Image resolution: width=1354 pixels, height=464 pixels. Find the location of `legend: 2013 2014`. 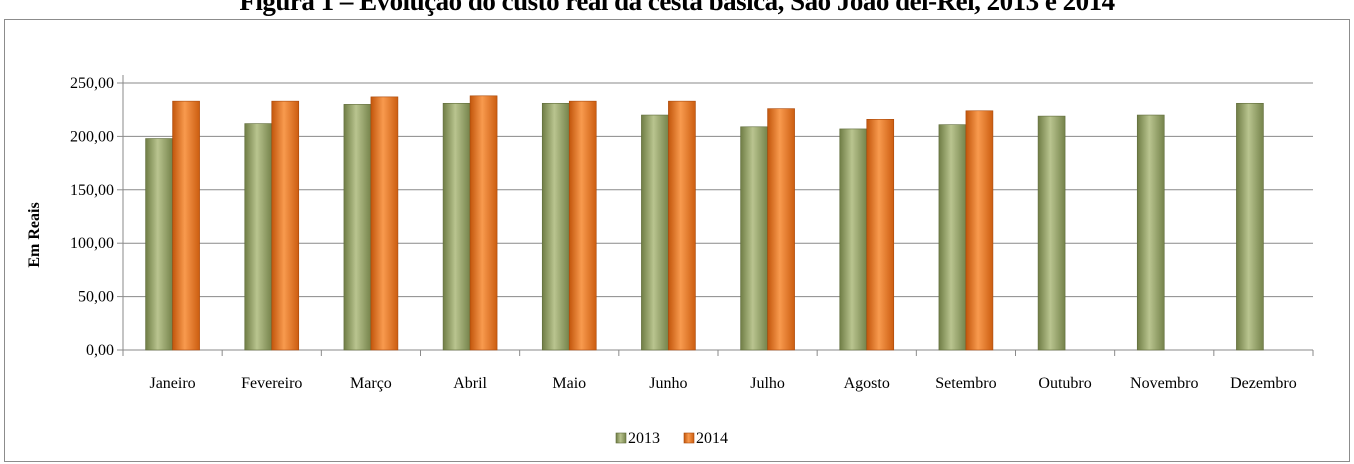

legend: 2013 2014 is located at coordinates (671, 438).